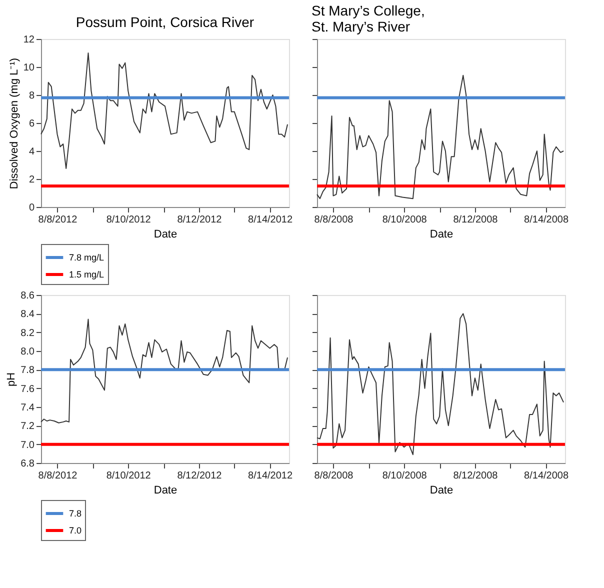 The width and height of the screenshot is (604, 588). Describe the element at coordinates (27, 296) in the screenshot. I see `y-tick-label: 8.6` at that location.